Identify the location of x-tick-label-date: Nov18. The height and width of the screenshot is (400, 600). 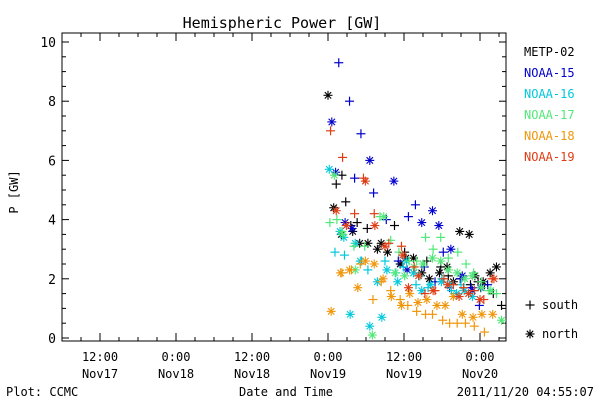
(176, 374).